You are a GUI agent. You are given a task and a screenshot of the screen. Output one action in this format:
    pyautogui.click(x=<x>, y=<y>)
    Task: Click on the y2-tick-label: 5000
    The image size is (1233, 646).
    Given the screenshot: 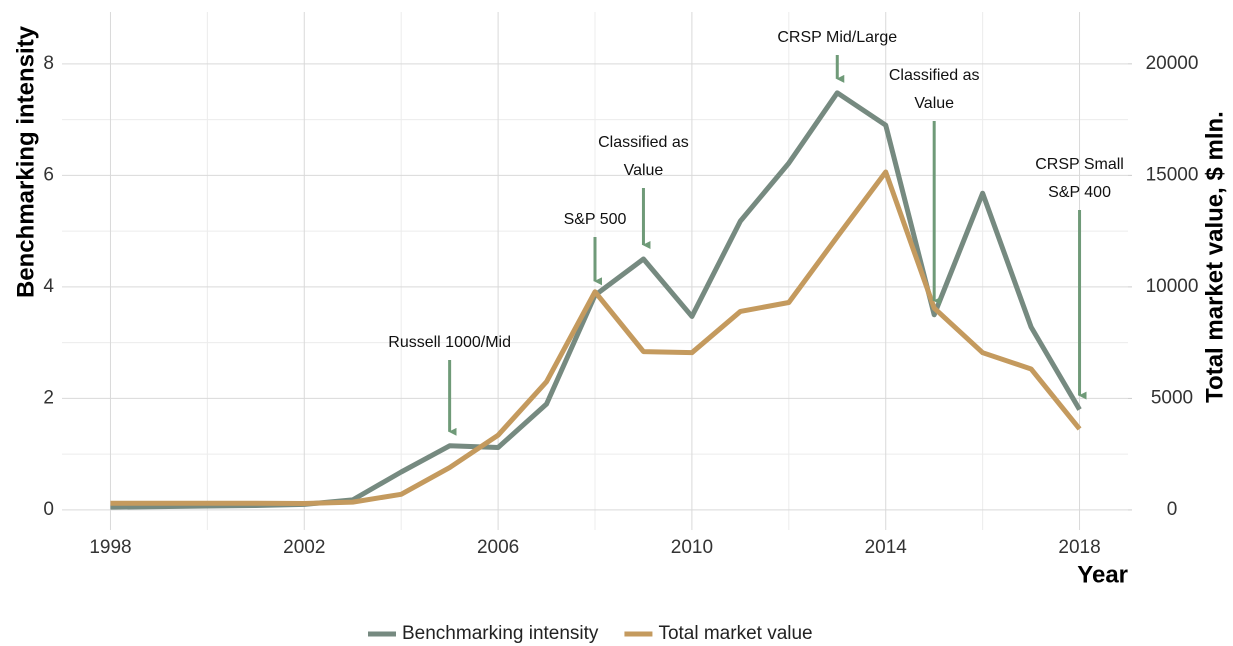 What is the action you would take?
    pyautogui.click(x=1172, y=397)
    